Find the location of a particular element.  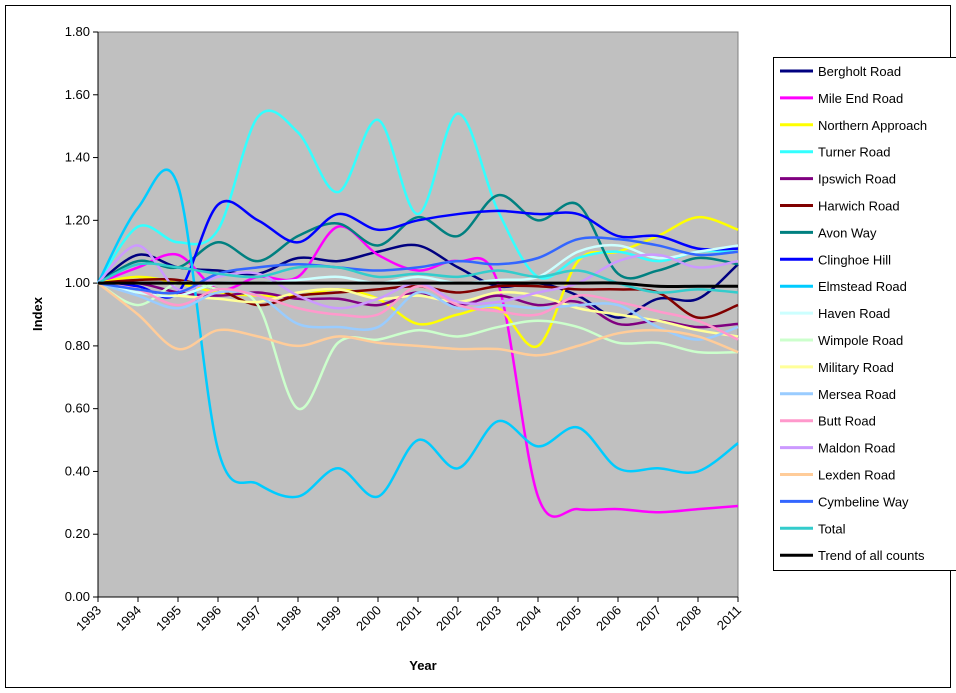

y-tick-label: 1.40 is located at coordinates (77, 157).